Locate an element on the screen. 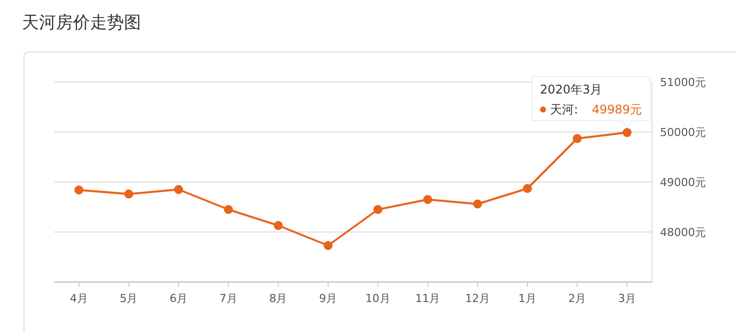 Image resolution: width=736 pixels, height=332 pixels. legend-label: 天河: is located at coordinates (564, 109).